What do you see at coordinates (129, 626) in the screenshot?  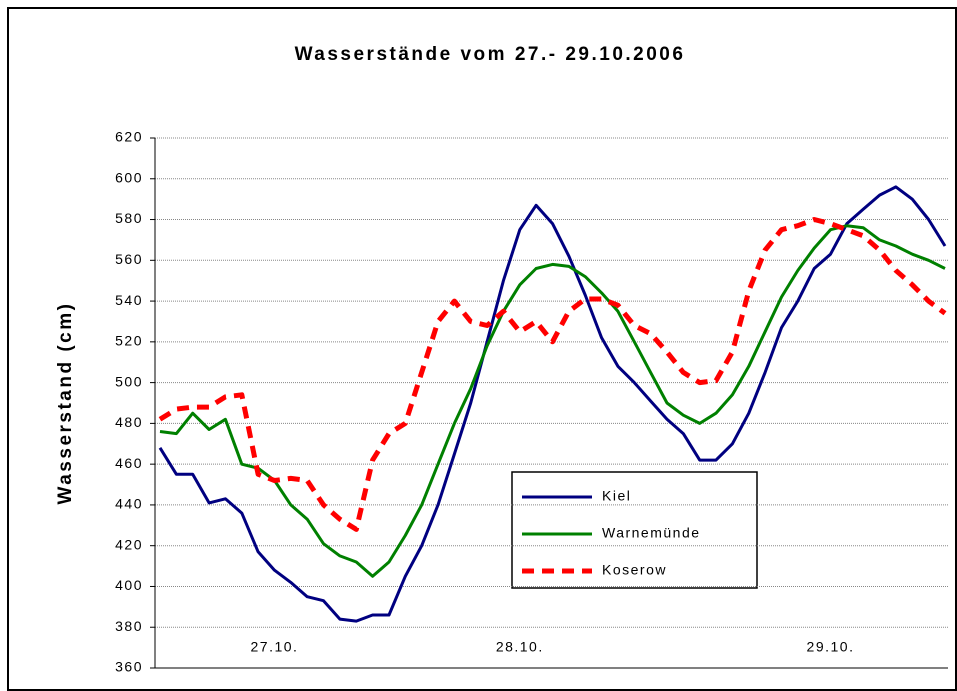 I see `y-tick-label: 380` at bounding box center [129, 626].